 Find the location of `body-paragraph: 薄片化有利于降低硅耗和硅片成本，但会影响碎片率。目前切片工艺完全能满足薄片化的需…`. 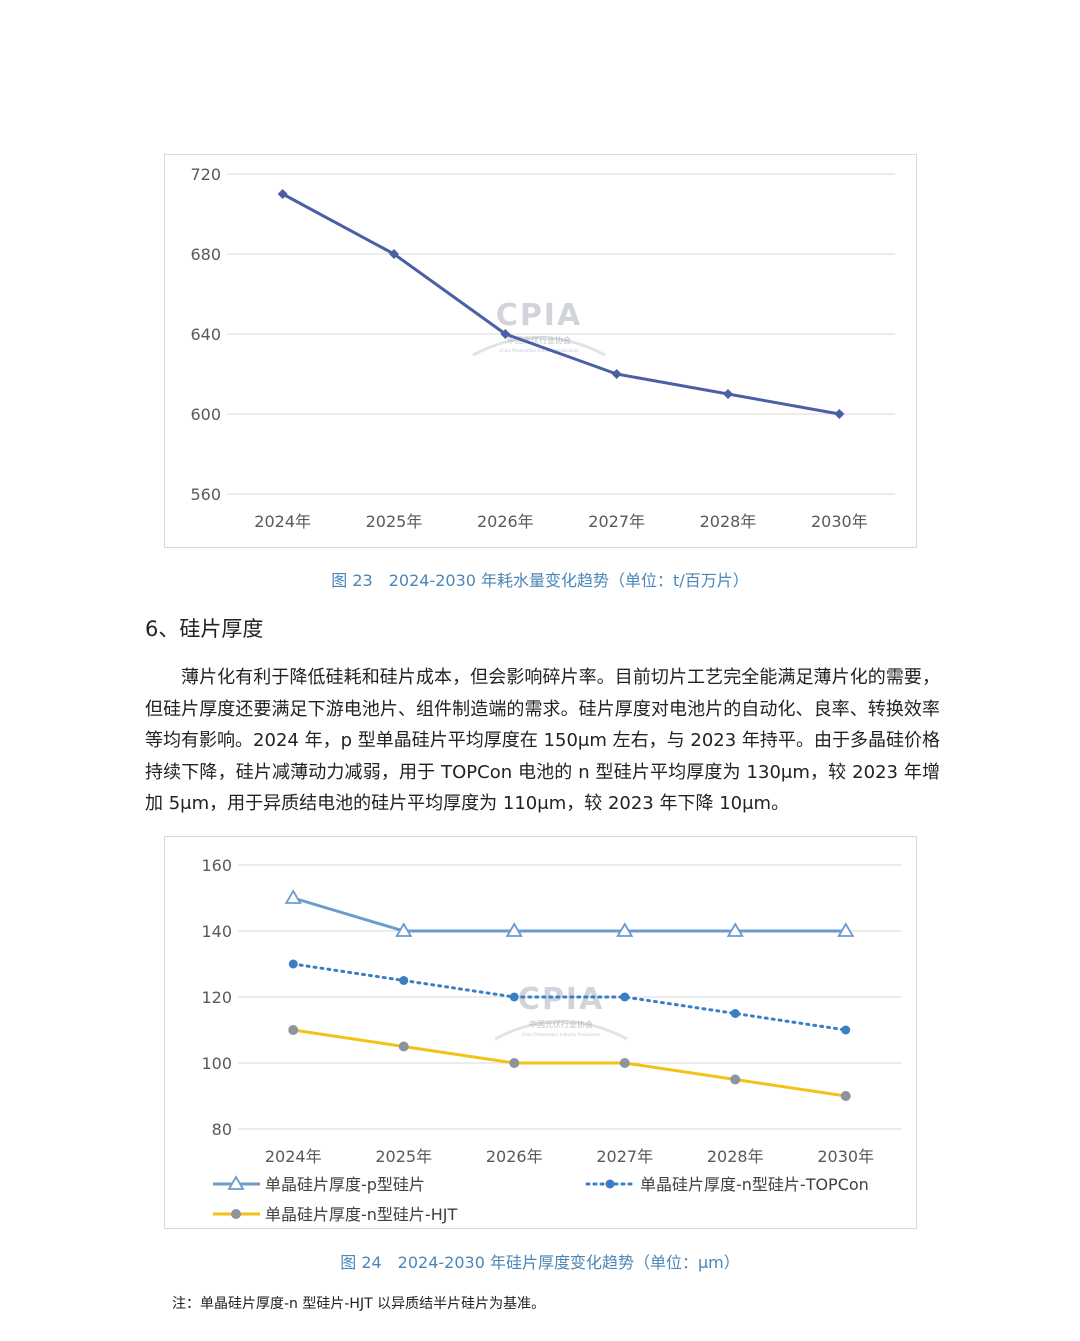

body-paragraph: 薄片化有利于降低硅耗和硅片成本，但会影响碎片率。目前切片工艺完全能满足薄片化的需… is located at coordinates (542, 740).